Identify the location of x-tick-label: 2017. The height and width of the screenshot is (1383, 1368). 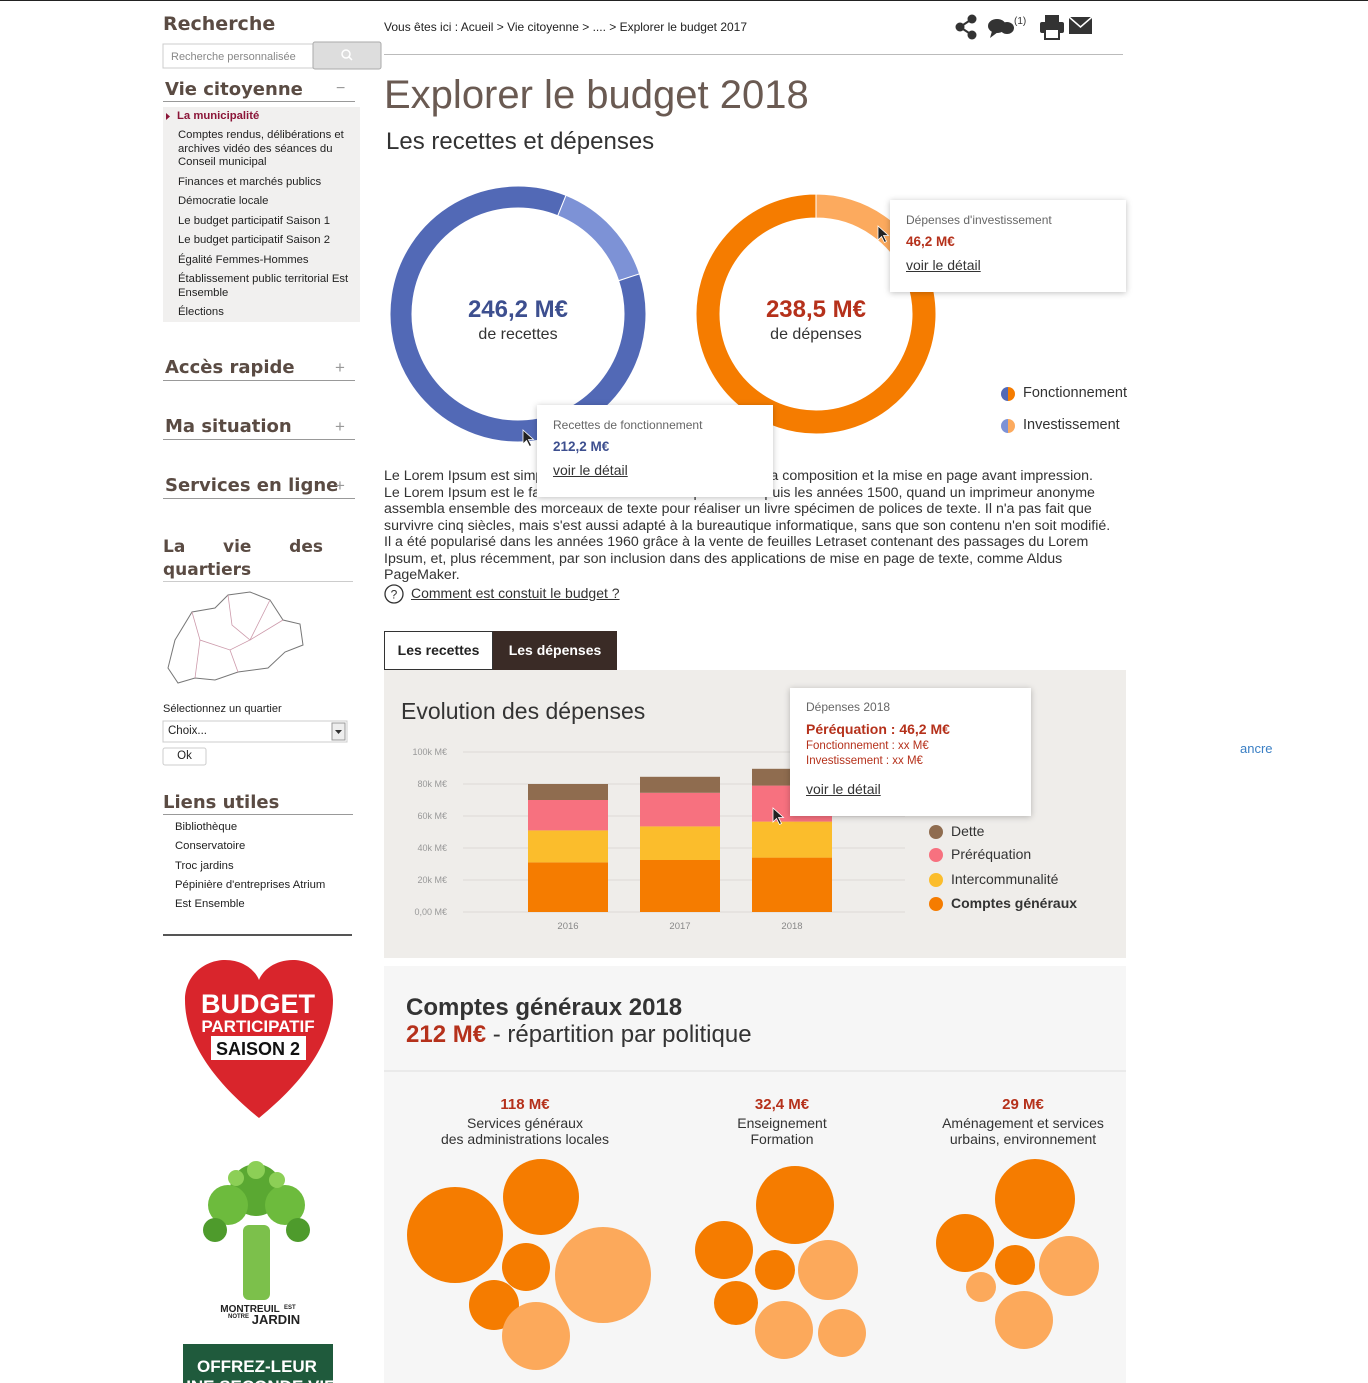
(679, 926).